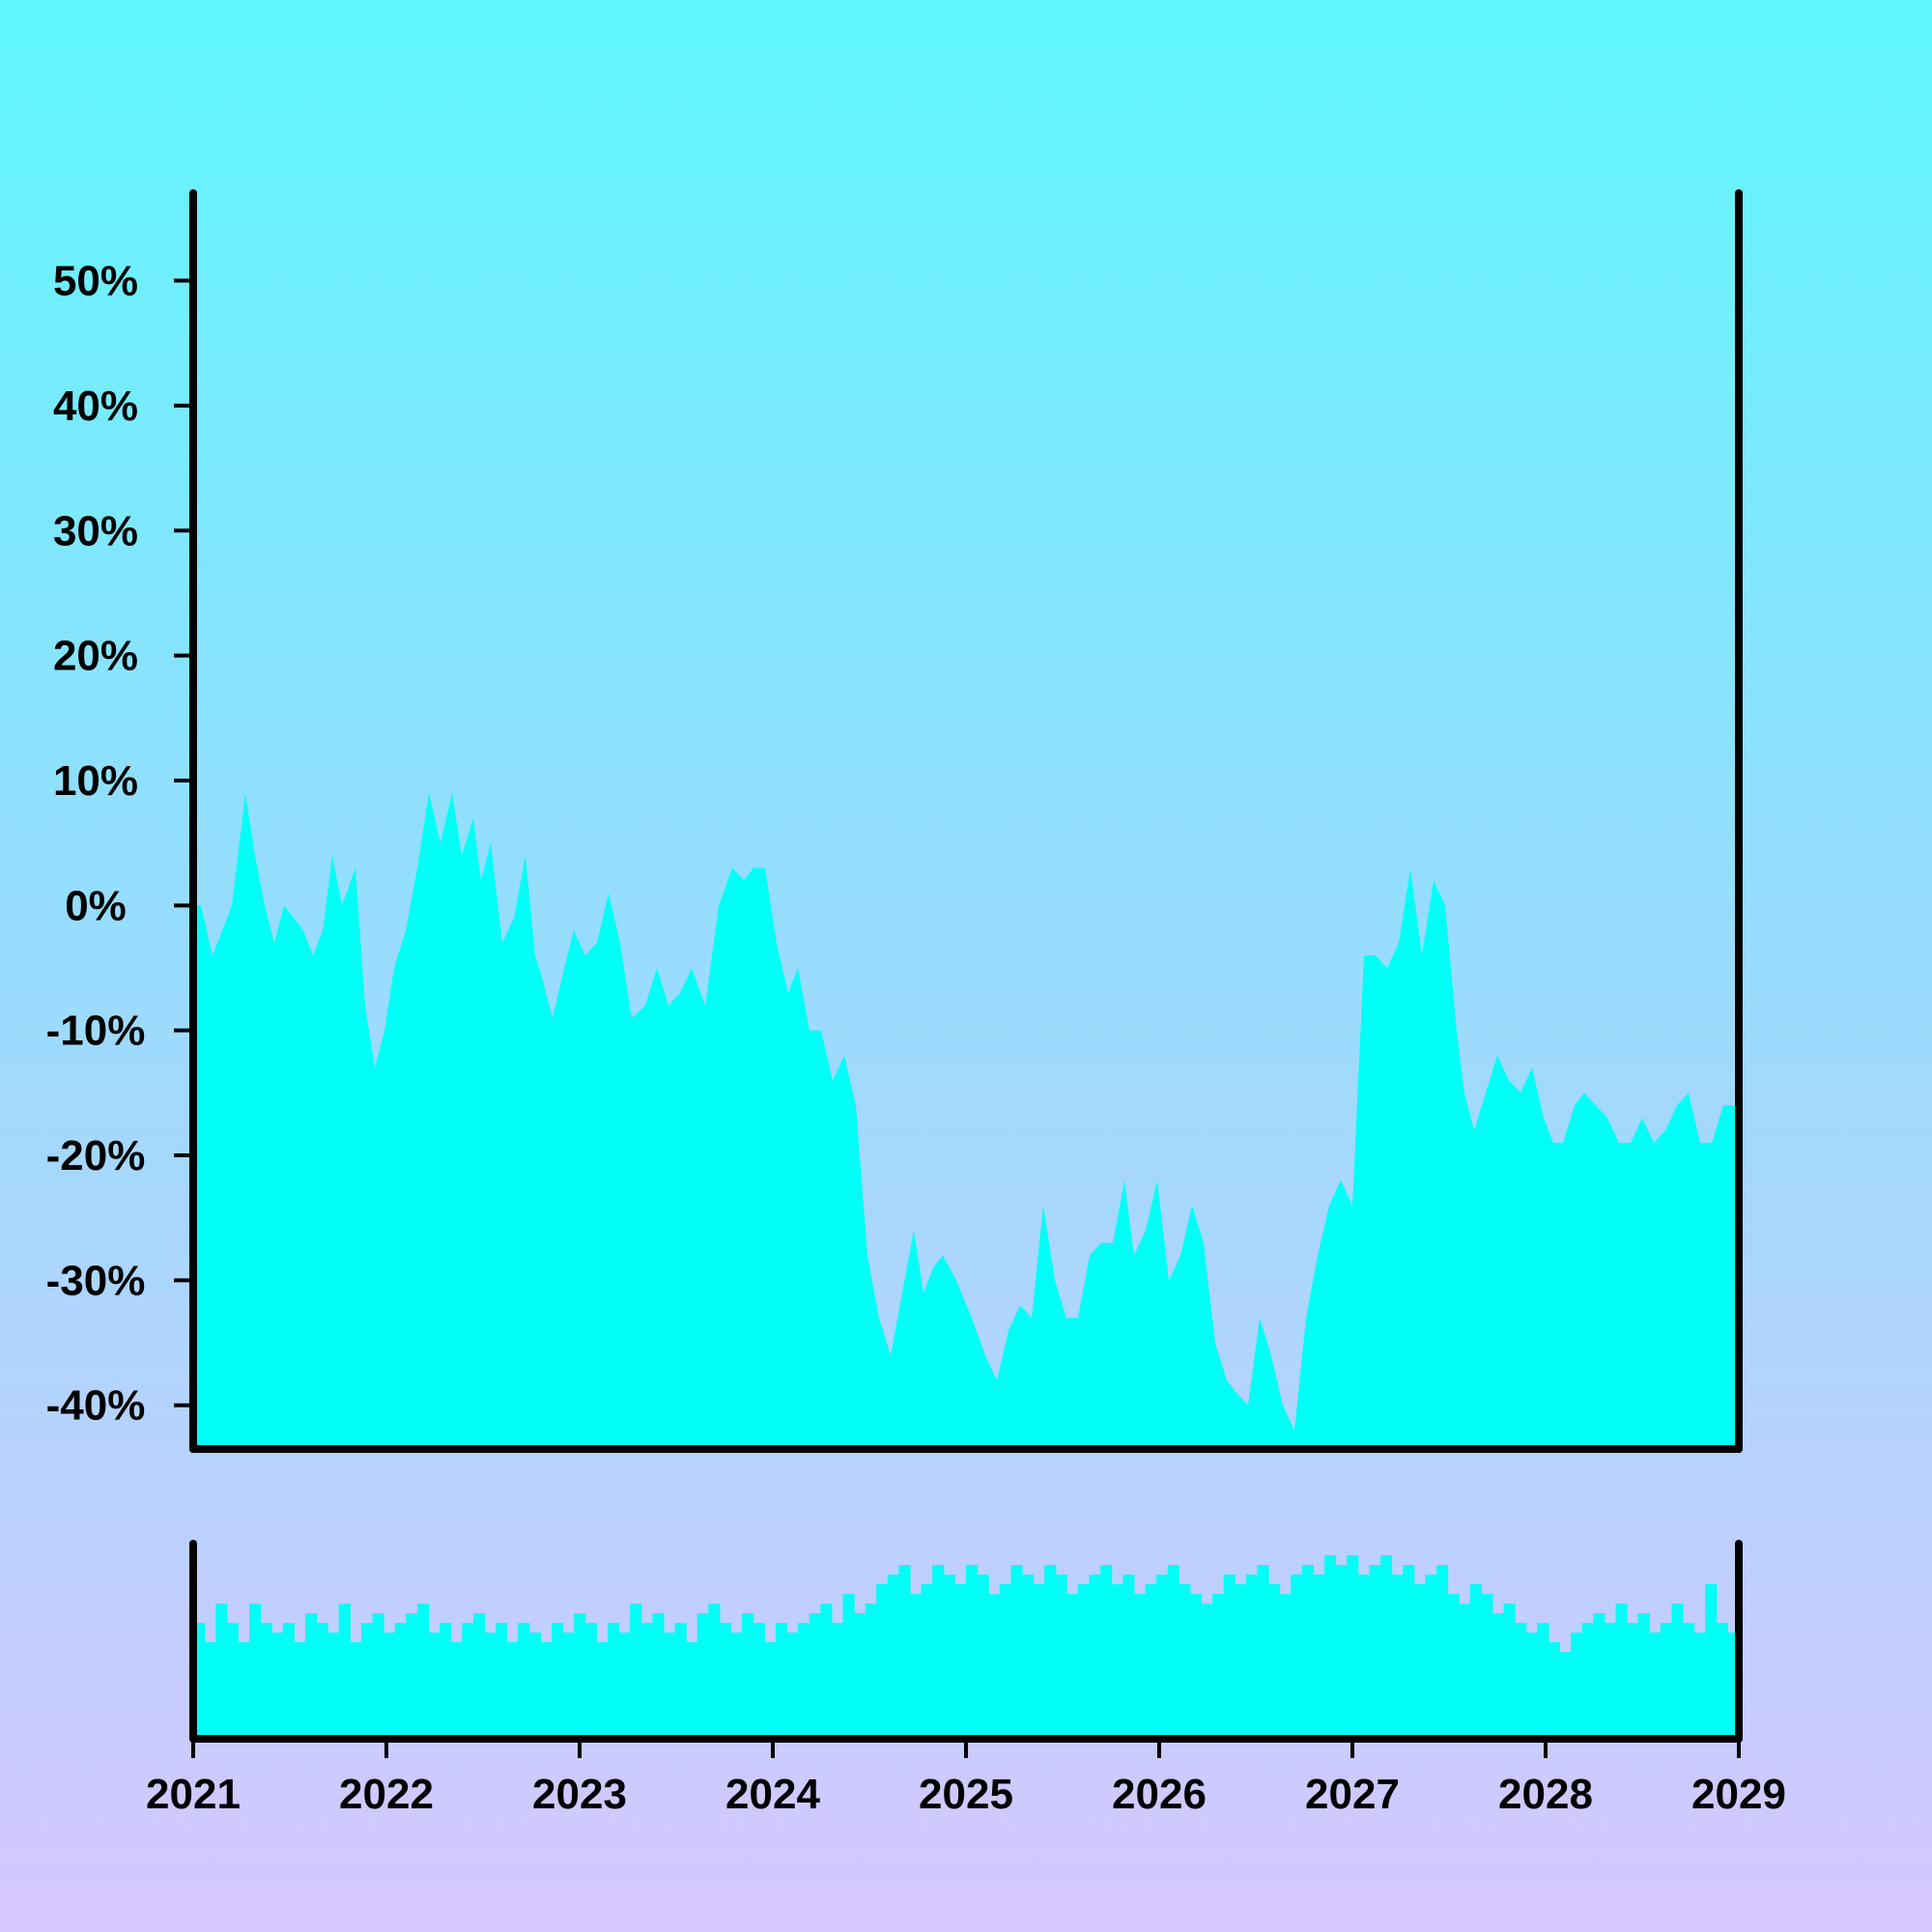 This screenshot has height=1932, width=1932. I want to click on volume-bars, so click(966, 1647).